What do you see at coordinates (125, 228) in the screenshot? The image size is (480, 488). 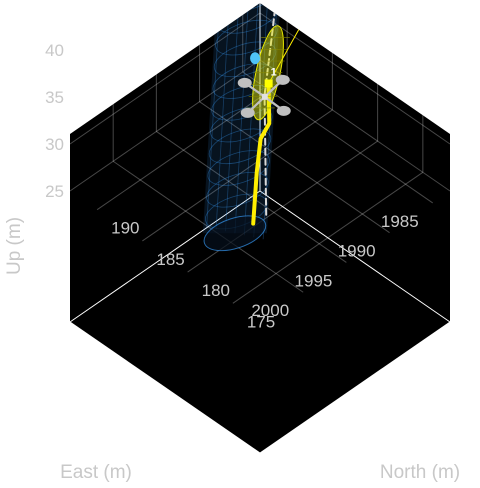 I see `north-tick-label: 190` at bounding box center [125, 228].